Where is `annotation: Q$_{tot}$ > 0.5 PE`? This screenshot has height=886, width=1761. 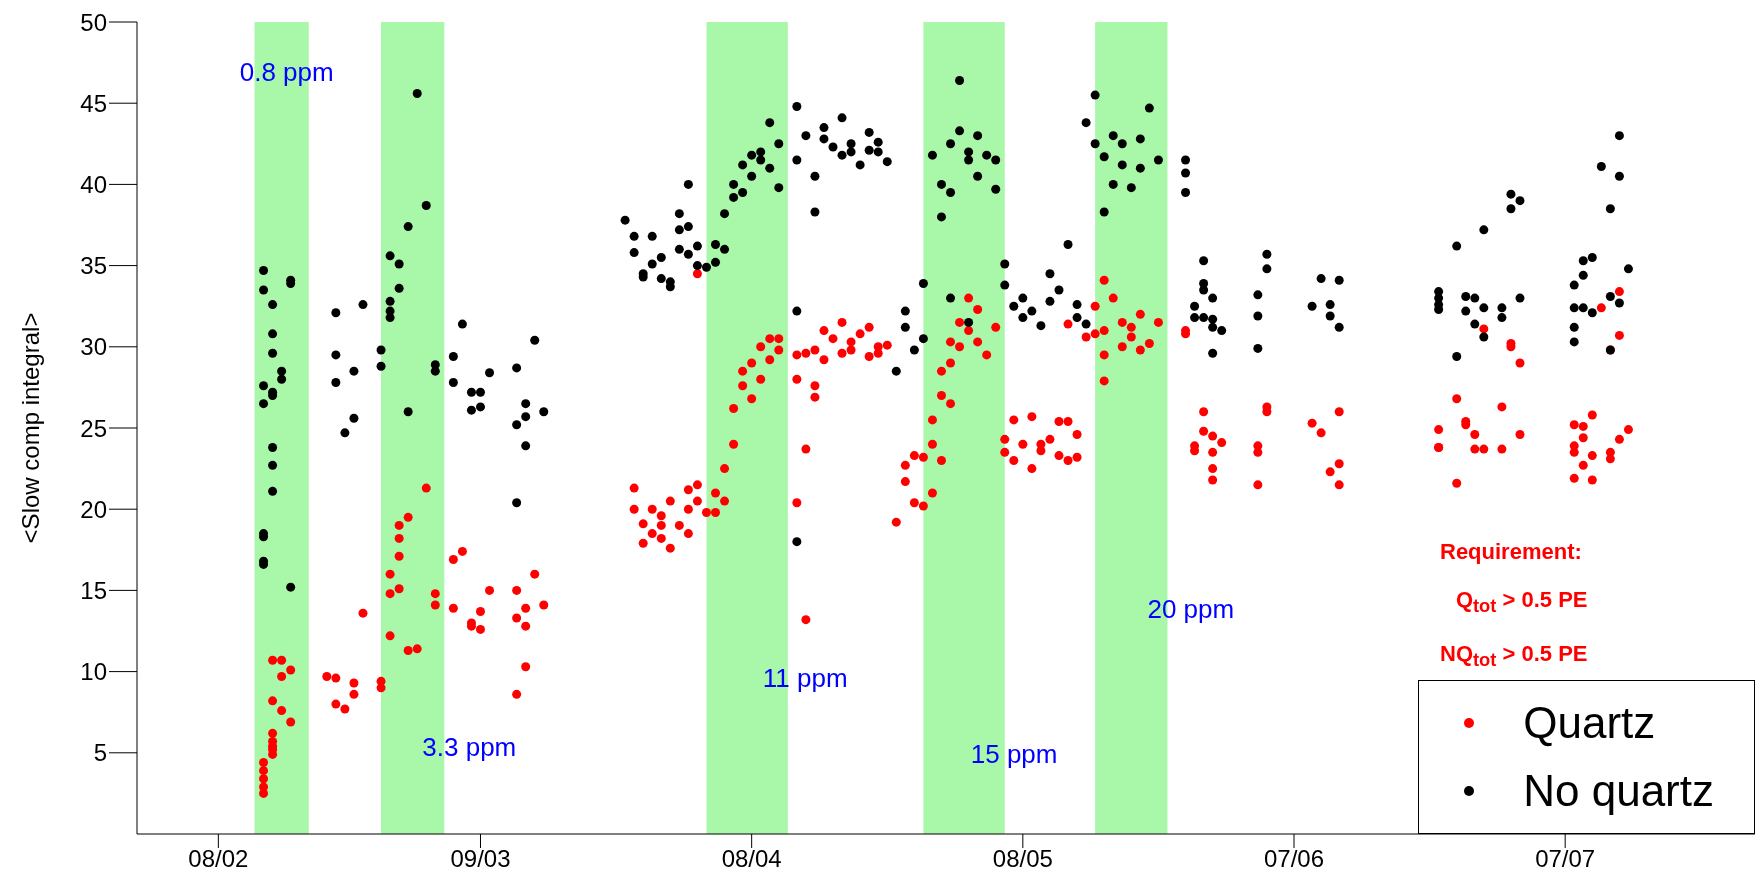
annotation: Q$_{tot}$ > 0.5 PE is located at coordinates (1521, 602).